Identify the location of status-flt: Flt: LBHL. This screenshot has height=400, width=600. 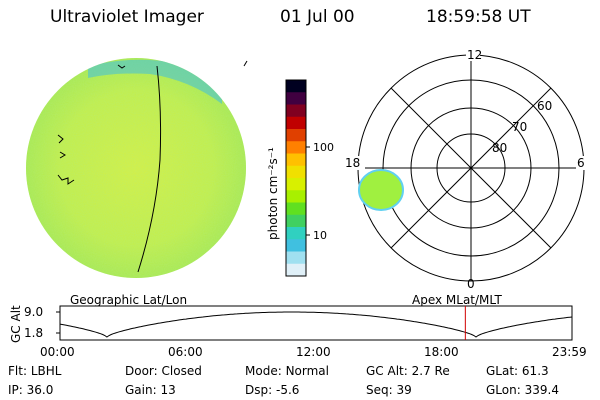
(35, 371).